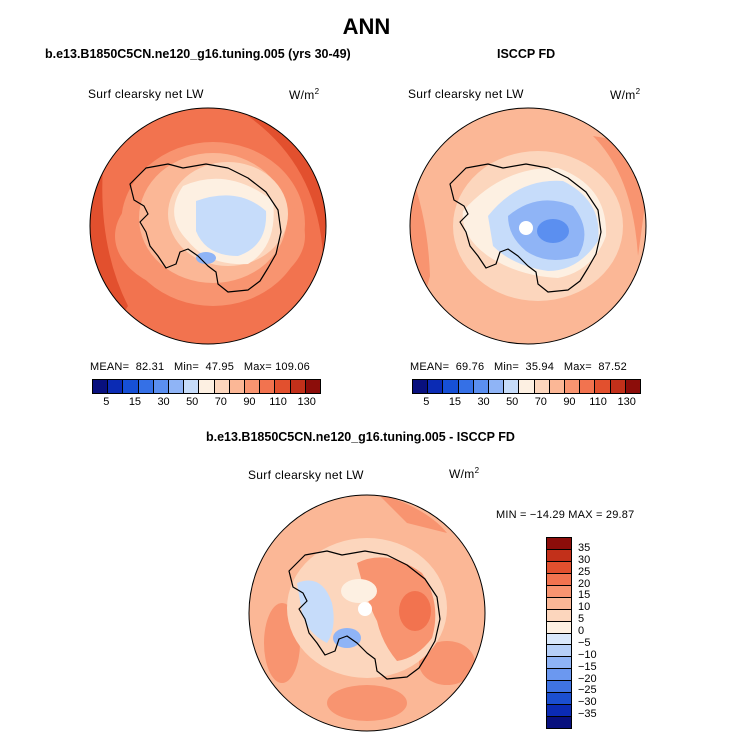 This screenshot has width=733, height=734. Describe the element at coordinates (584, 595) in the screenshot. I see `diff-colorbar-tick-label: 15` at that location.